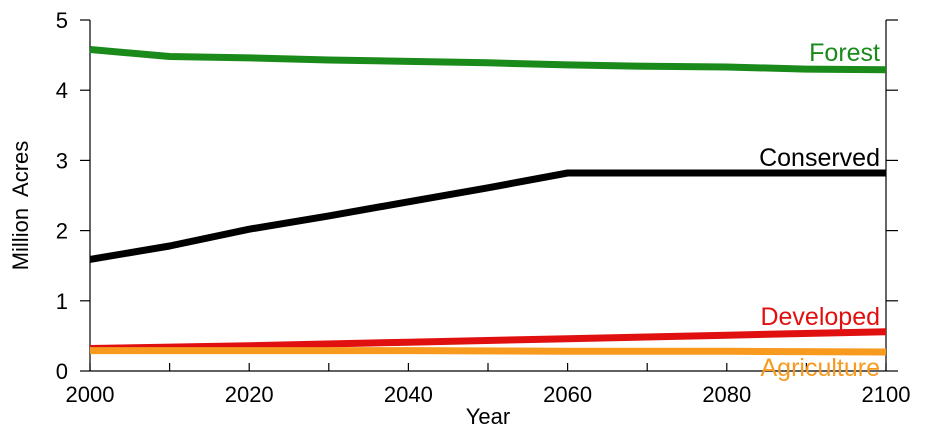  What do you see at coordinates (488, 60) in the screenshot?
I see `series-line-forest` at bounding box center [488, 60].